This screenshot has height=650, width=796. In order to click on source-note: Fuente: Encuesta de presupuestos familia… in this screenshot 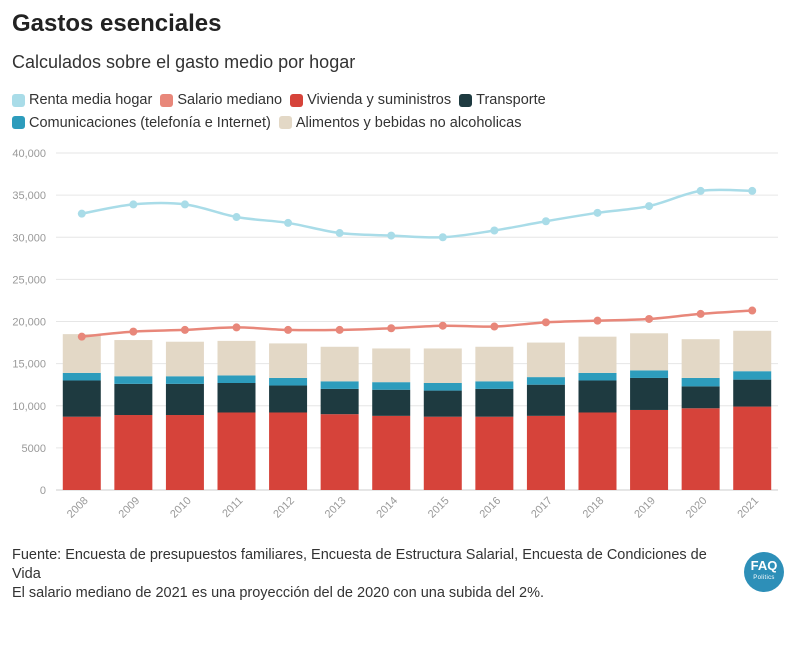, I will do `click(359, 564)`.